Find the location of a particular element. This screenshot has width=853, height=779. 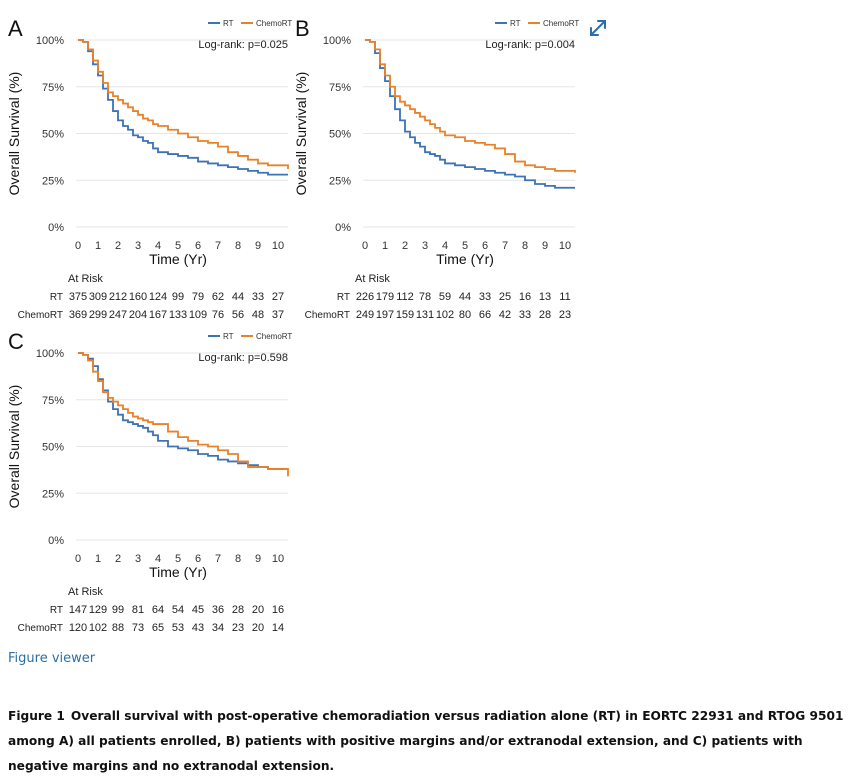

x-tick-label: 10 is located at coordinates (278, 559).